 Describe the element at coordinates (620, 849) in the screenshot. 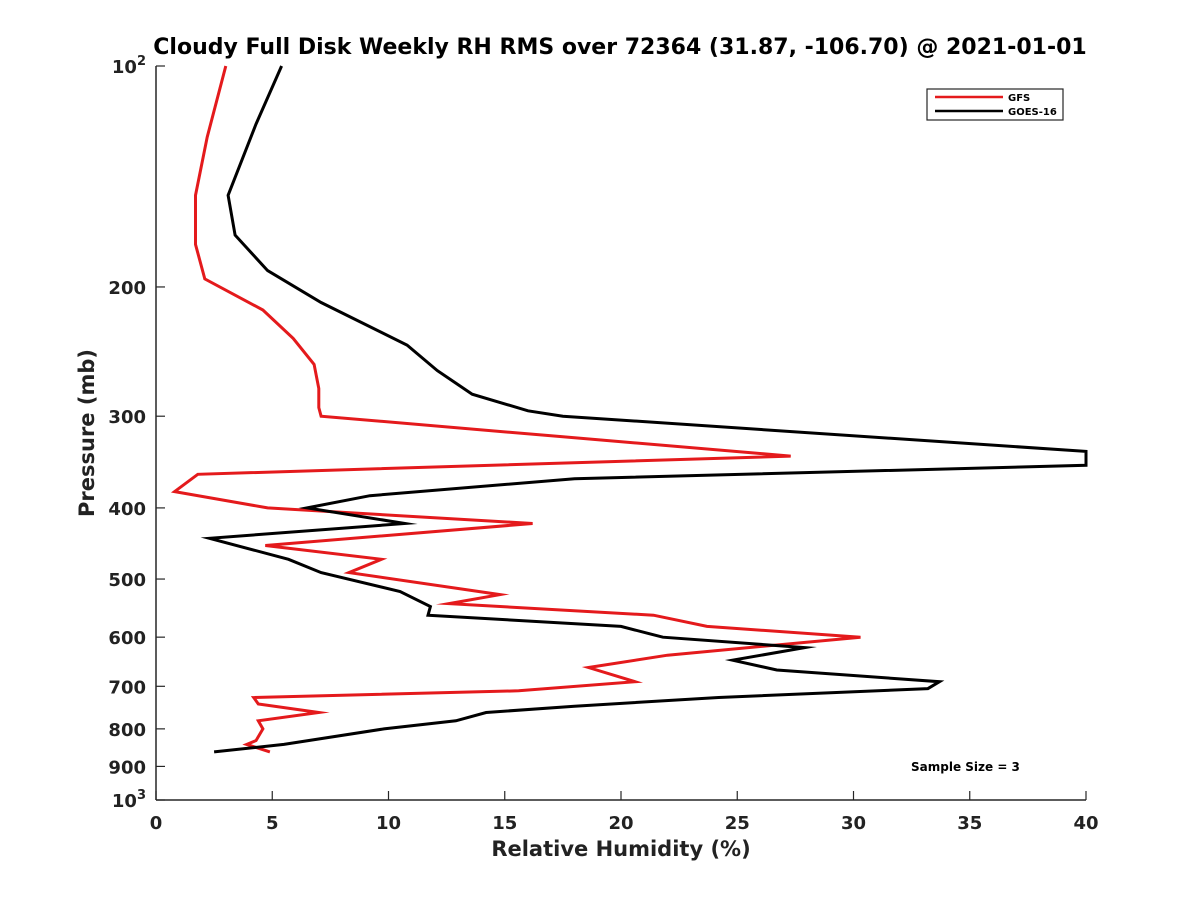

I see `x-axis-label: Relative Humidity (%)` at that location.